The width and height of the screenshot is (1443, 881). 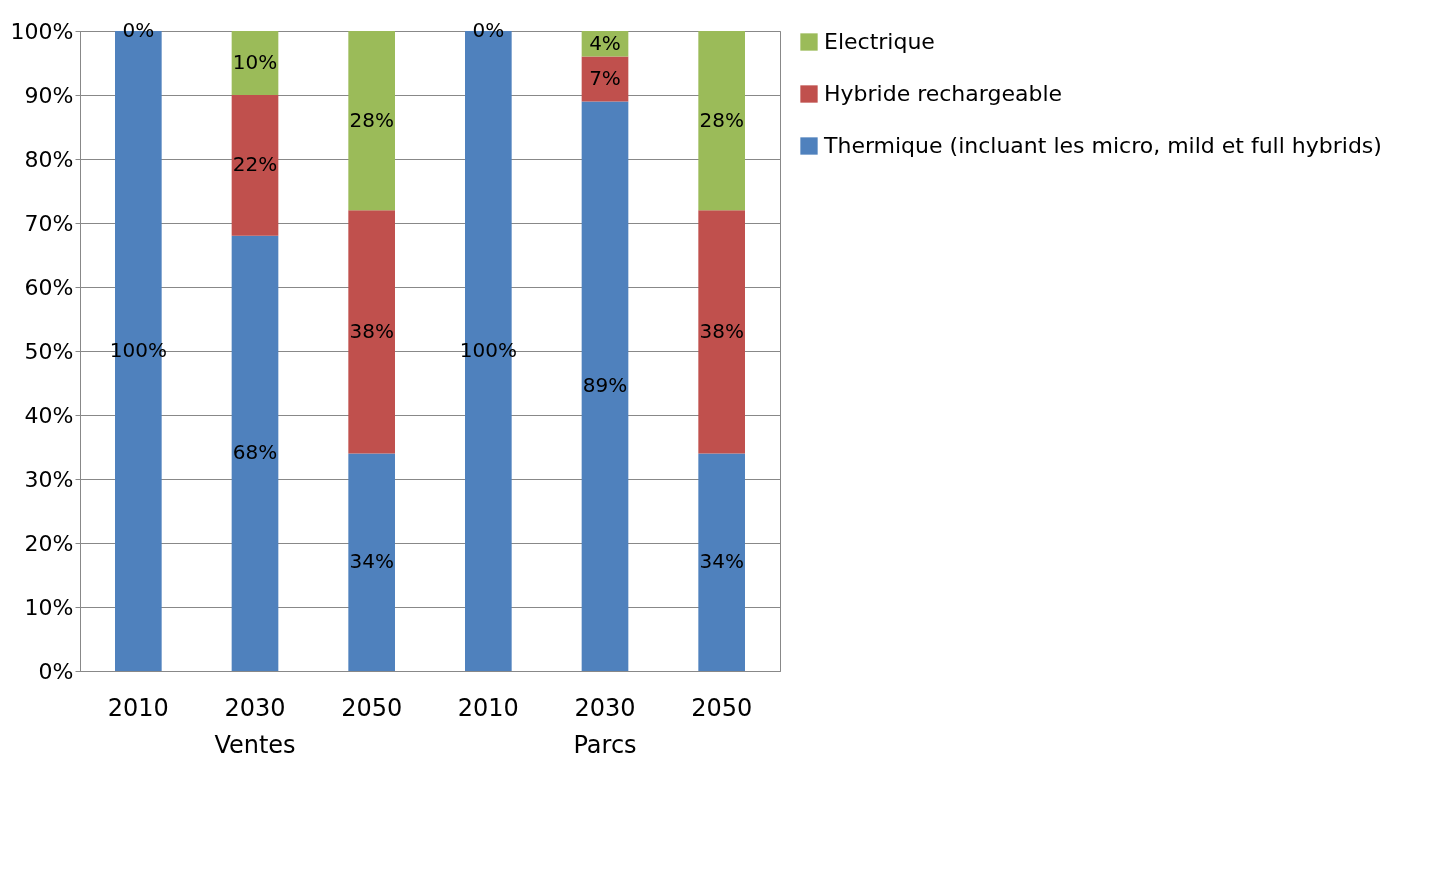 I want to click on y-tick-label: 30%, so click(x=49, y=479).